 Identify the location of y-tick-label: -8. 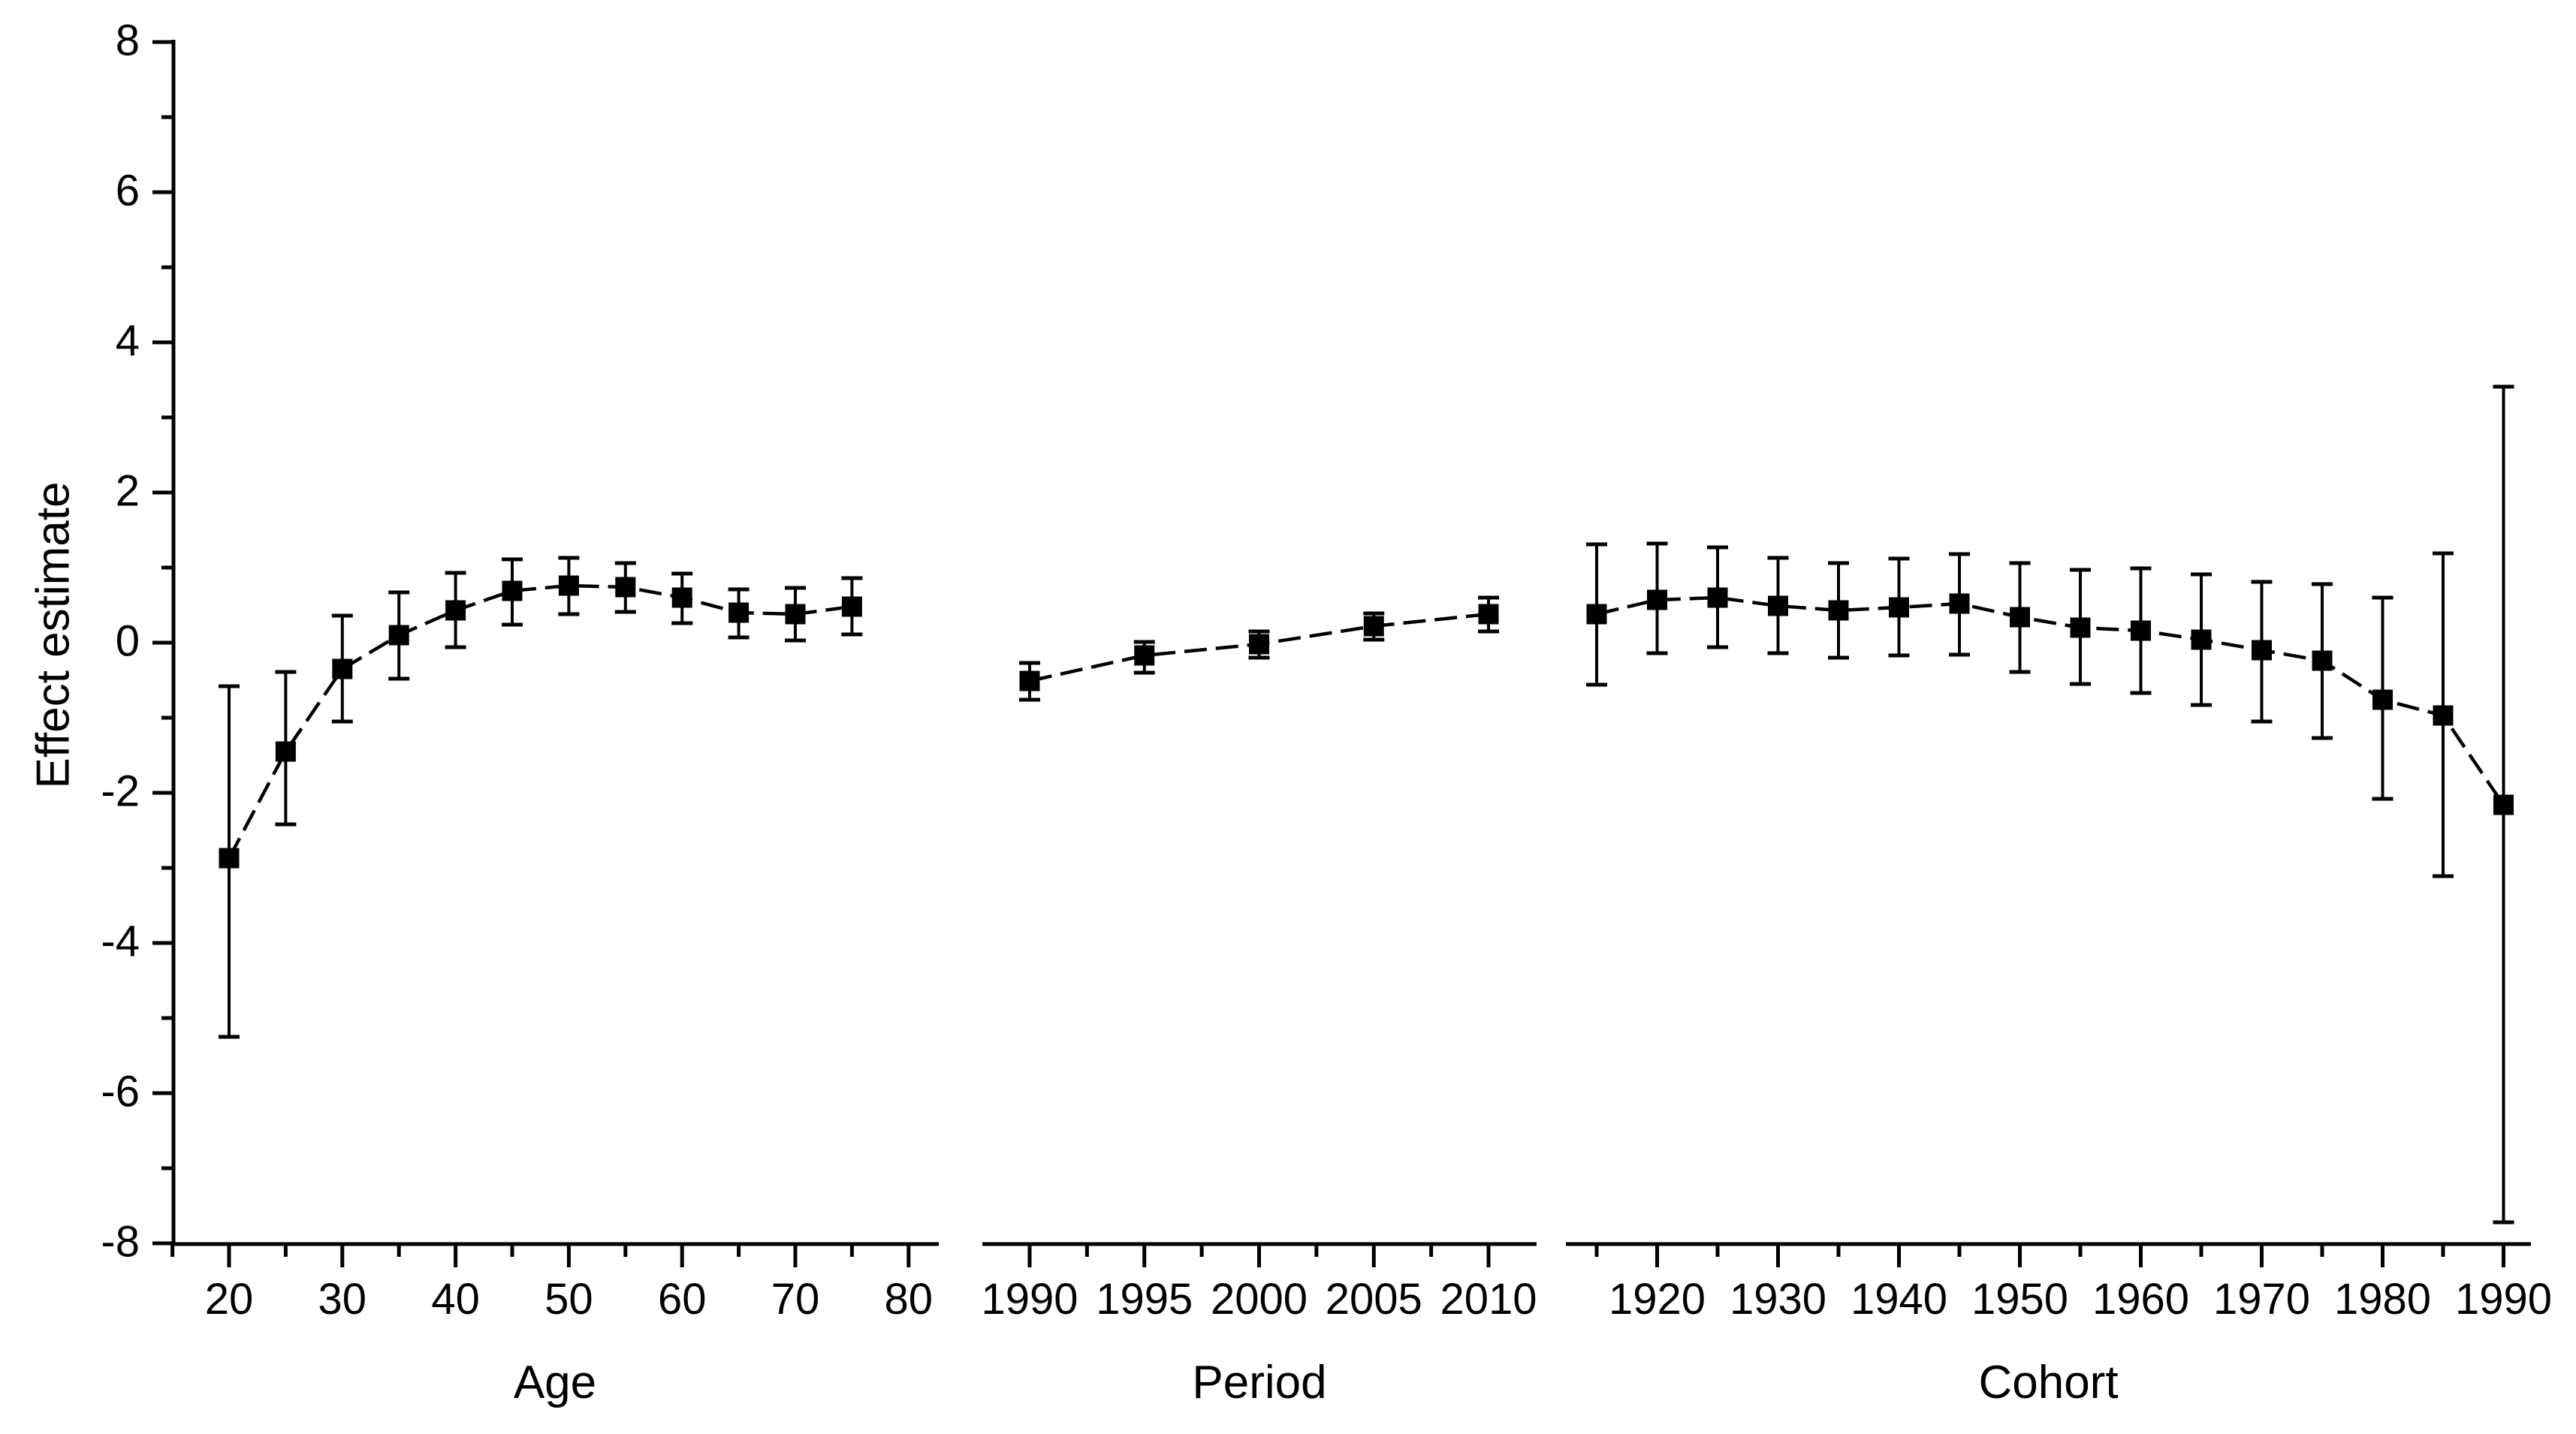
(121, 1242).